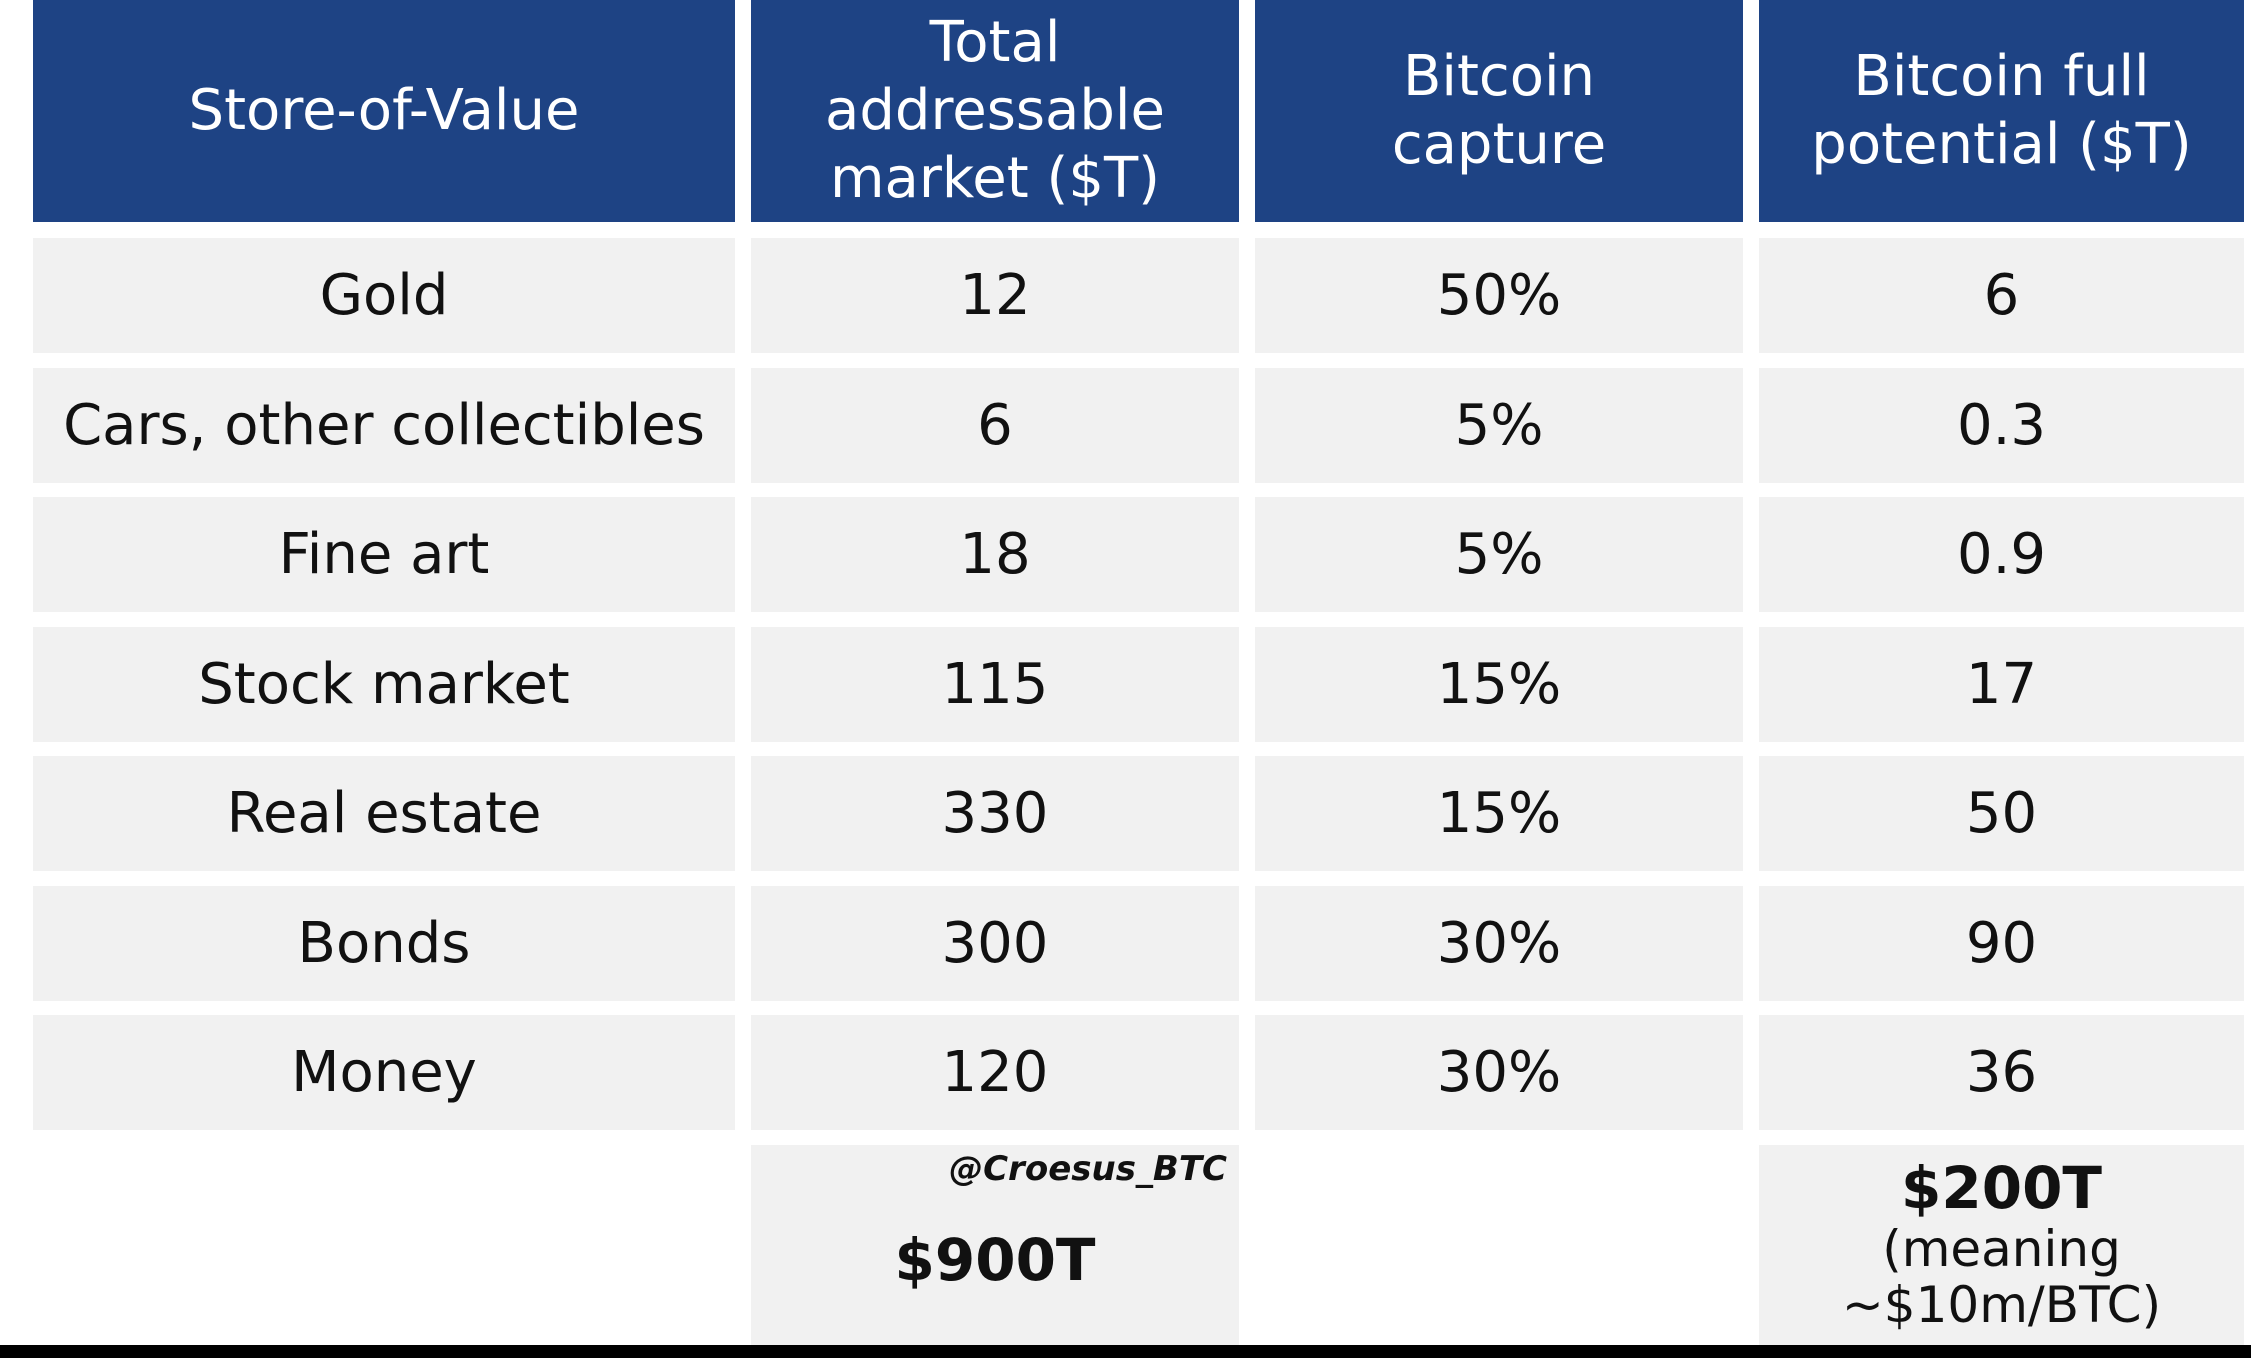 The image size is (2251, 1358). What do you see at coordinates (995, 295) in the screenshot?
I see `table-cell: 12` at bounding box center [995, 295].